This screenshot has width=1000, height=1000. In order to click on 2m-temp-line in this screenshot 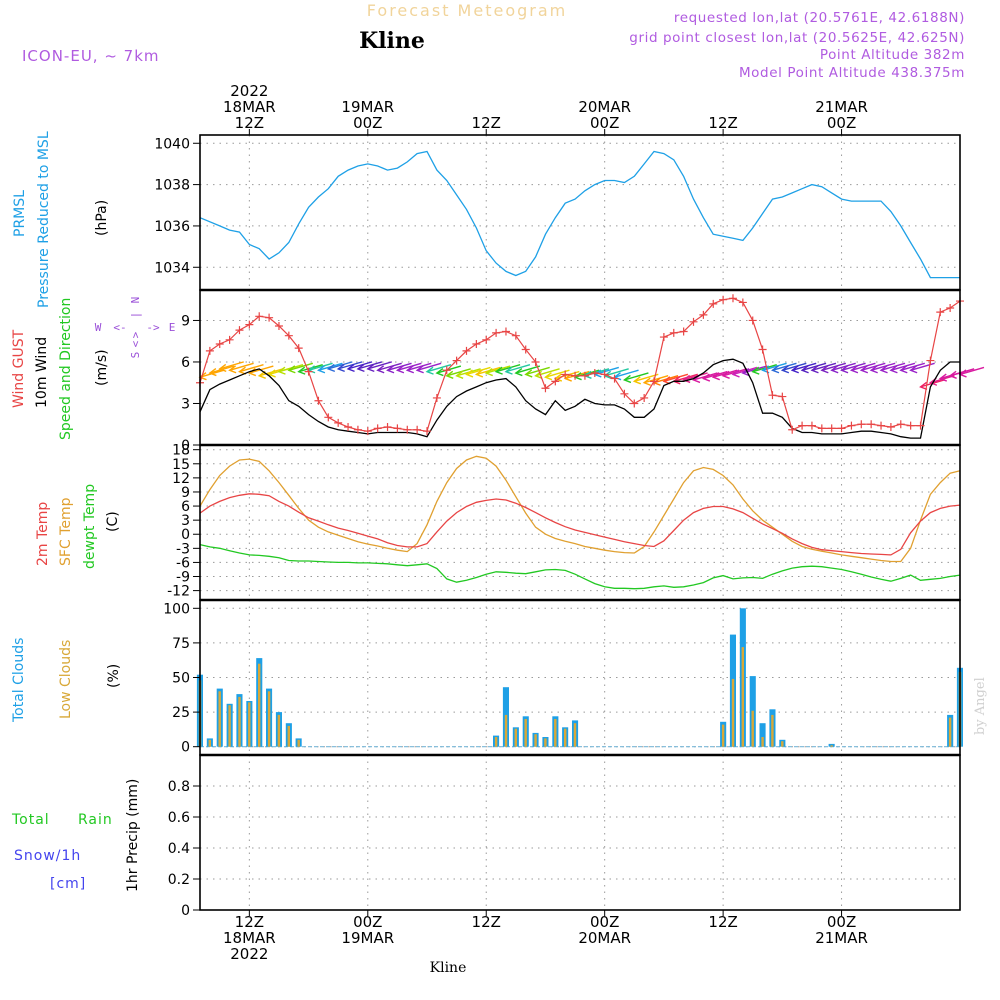, I will do `click(580, 524)`.